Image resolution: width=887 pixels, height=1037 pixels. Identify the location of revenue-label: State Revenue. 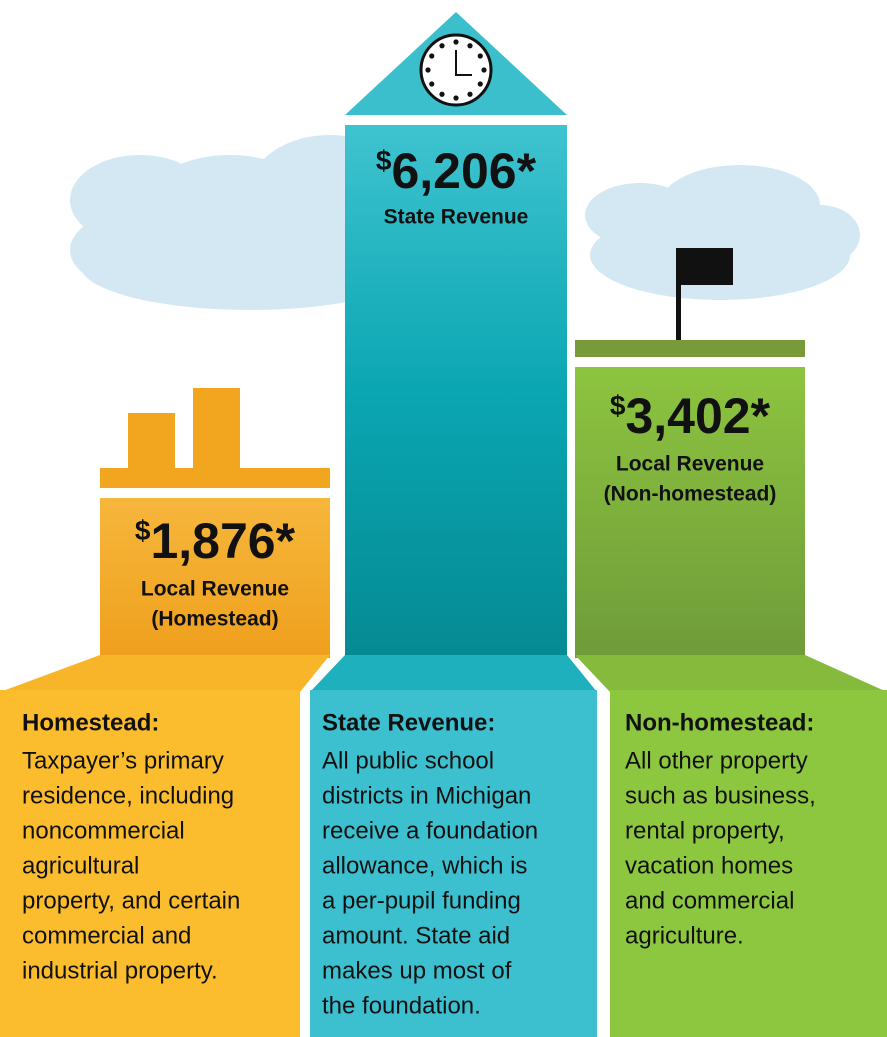
(456, 217).